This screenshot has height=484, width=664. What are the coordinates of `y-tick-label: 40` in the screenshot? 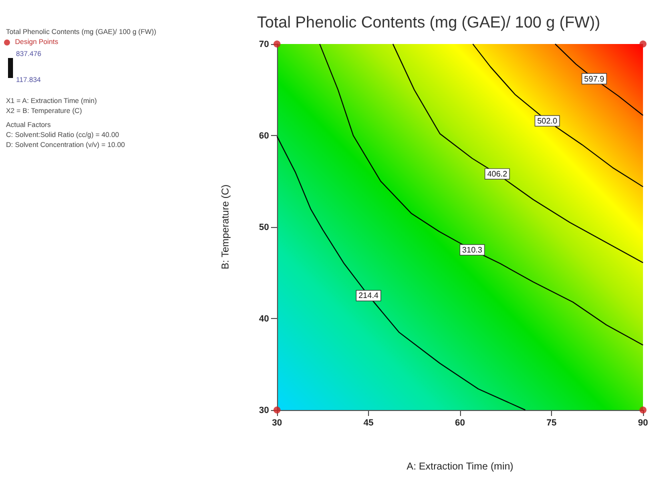 It's located at (263, 319).